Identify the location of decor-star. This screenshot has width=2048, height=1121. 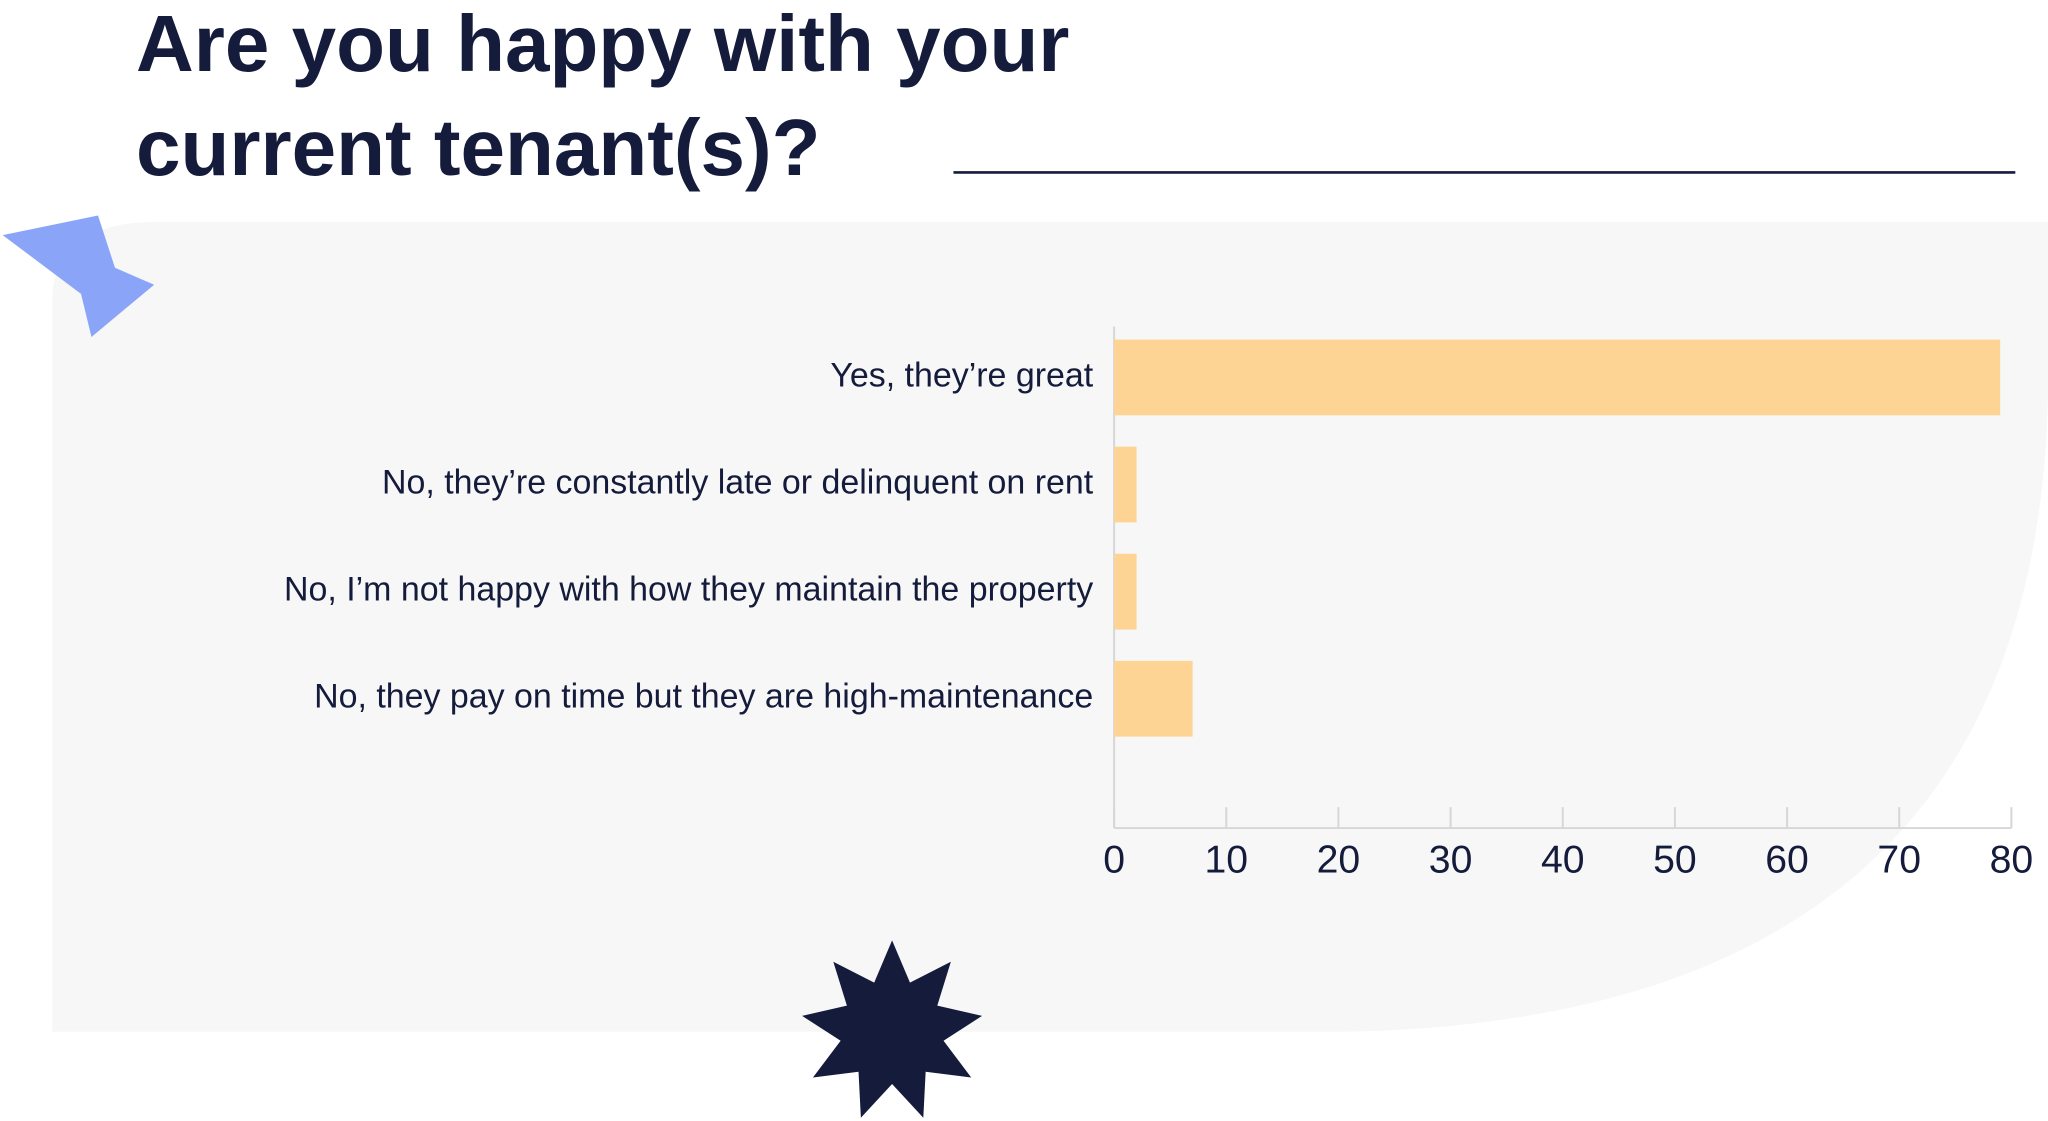
(892, 1029).